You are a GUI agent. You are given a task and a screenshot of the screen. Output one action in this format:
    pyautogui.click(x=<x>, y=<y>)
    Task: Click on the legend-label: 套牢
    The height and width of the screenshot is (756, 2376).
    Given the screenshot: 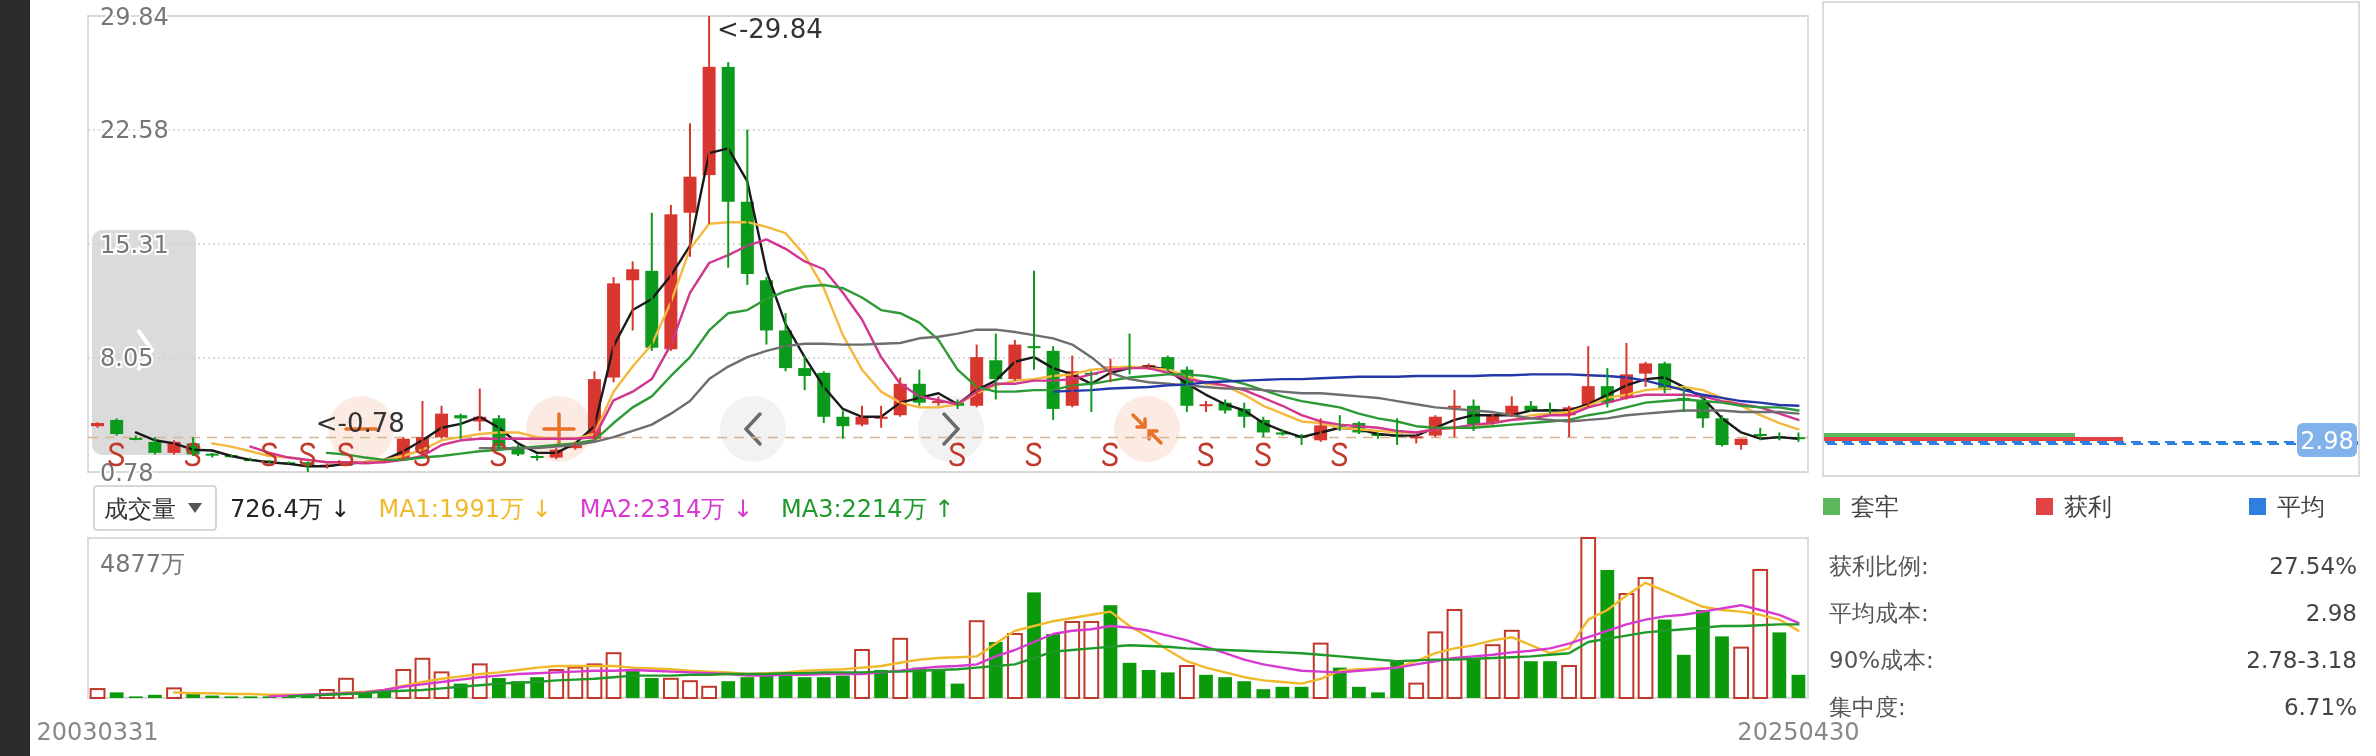 What is the action you would take?
    pyautogui.click(x=1875, y=507)
    